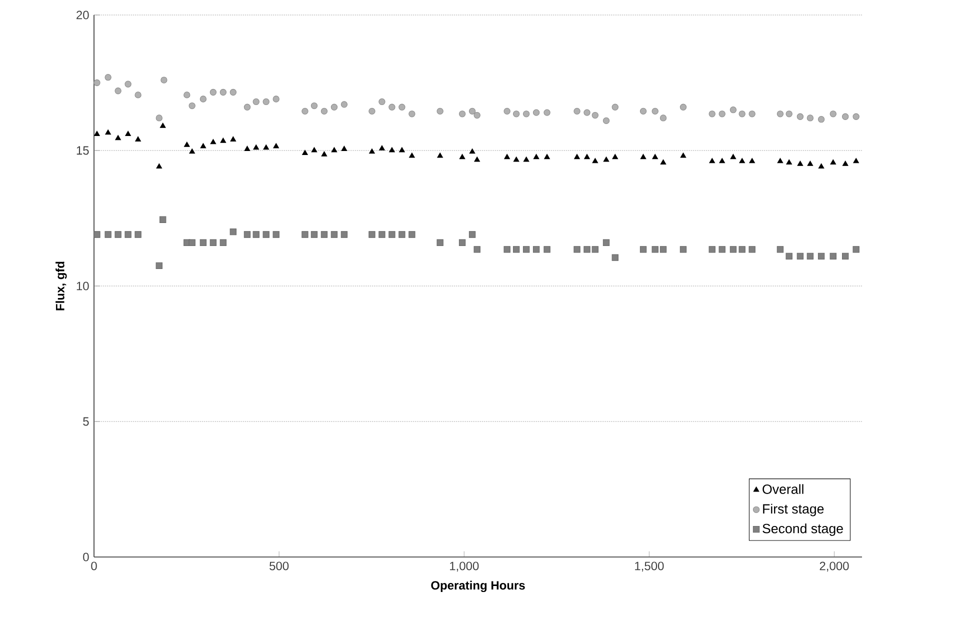 The image size is (974, 640). What do you see at coordinates (94, 566) in the screenshot?
I see `x-tick-label: 0` at bounding box center [94, 566].